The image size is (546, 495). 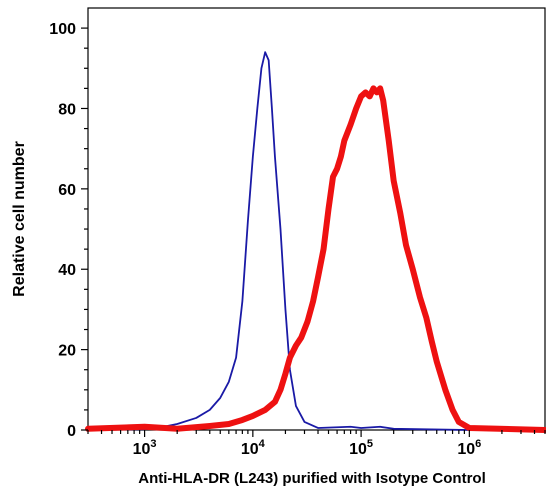 I want to click on y-axis: 0 20 40 60 80 100, so click(x=68, y=230).